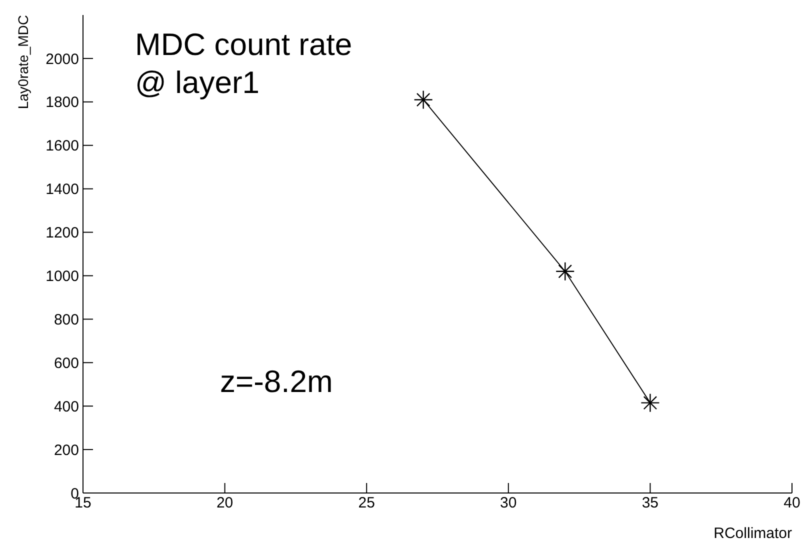 The width and height of the screenshot is (804, 541). Describe the element at coordinates (66, 450) in the screenshot. I see `y-tick-label: 200` at that location.